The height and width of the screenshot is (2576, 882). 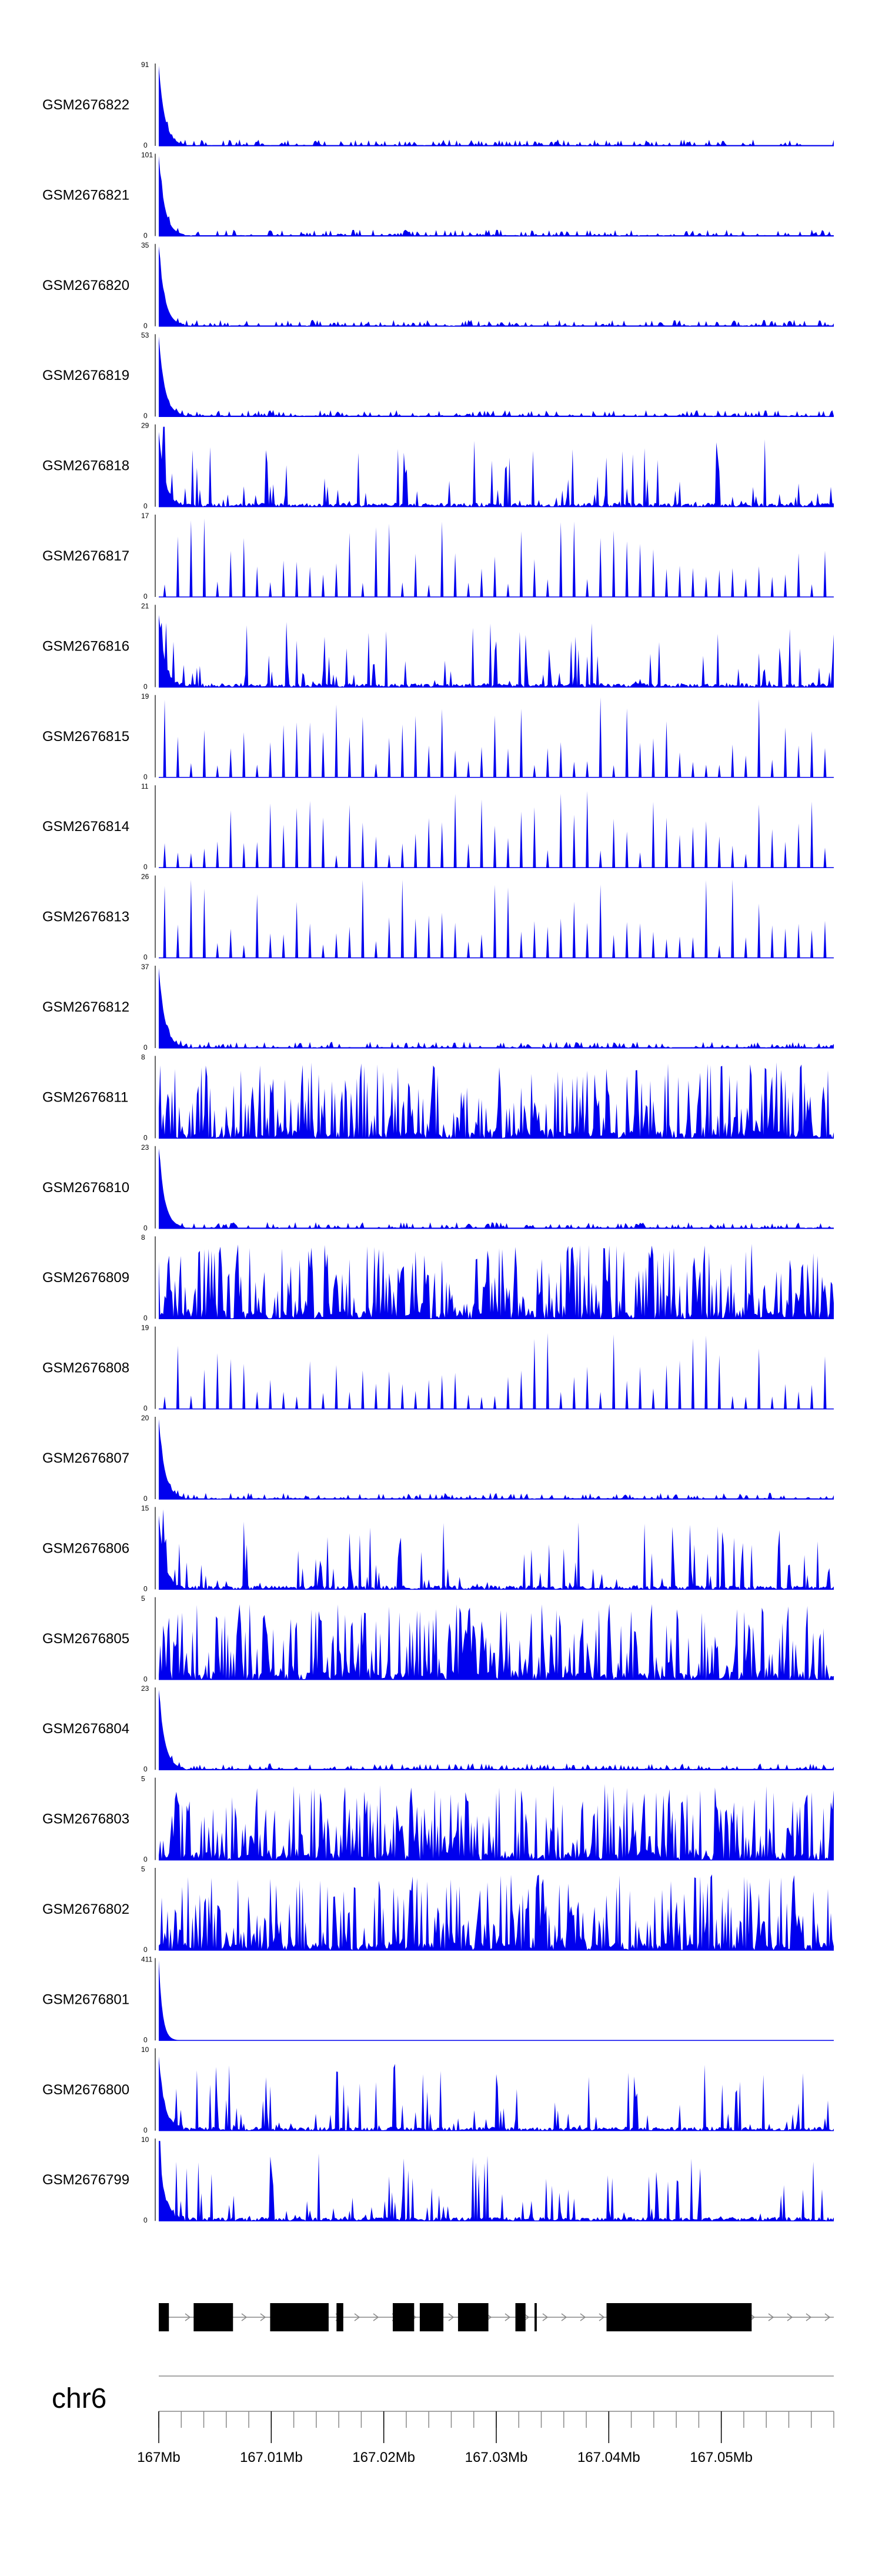 I want to click on track-label: GSM2676805, so click(x=85, y=1639).